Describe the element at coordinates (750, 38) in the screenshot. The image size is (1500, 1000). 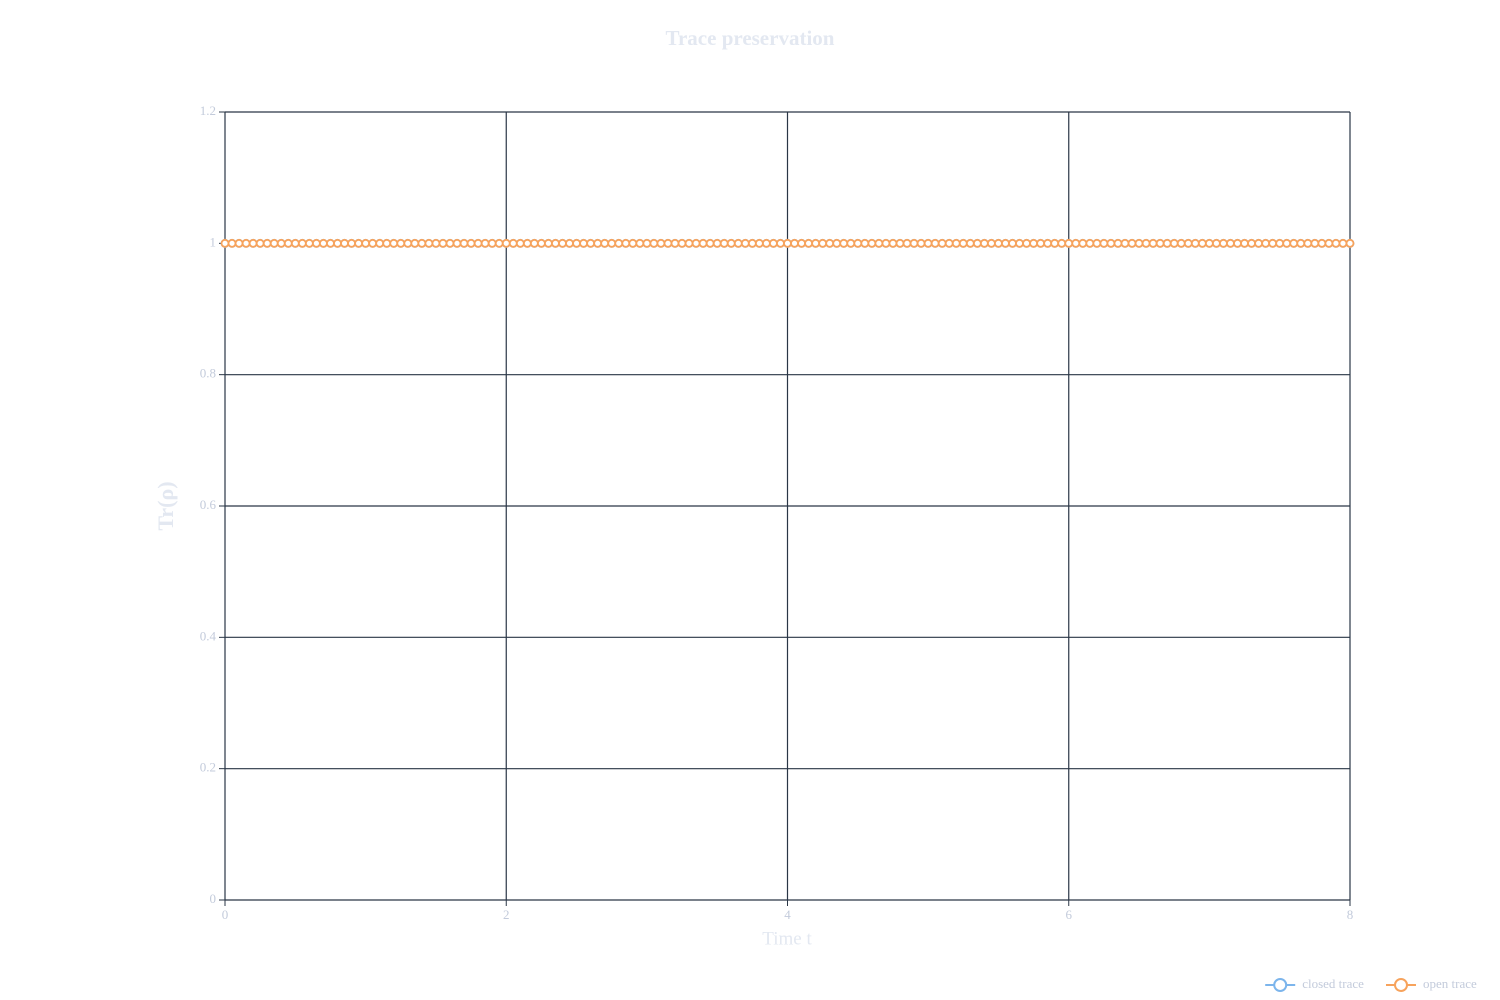
I see `chart-title: Trace preservation` at that location.